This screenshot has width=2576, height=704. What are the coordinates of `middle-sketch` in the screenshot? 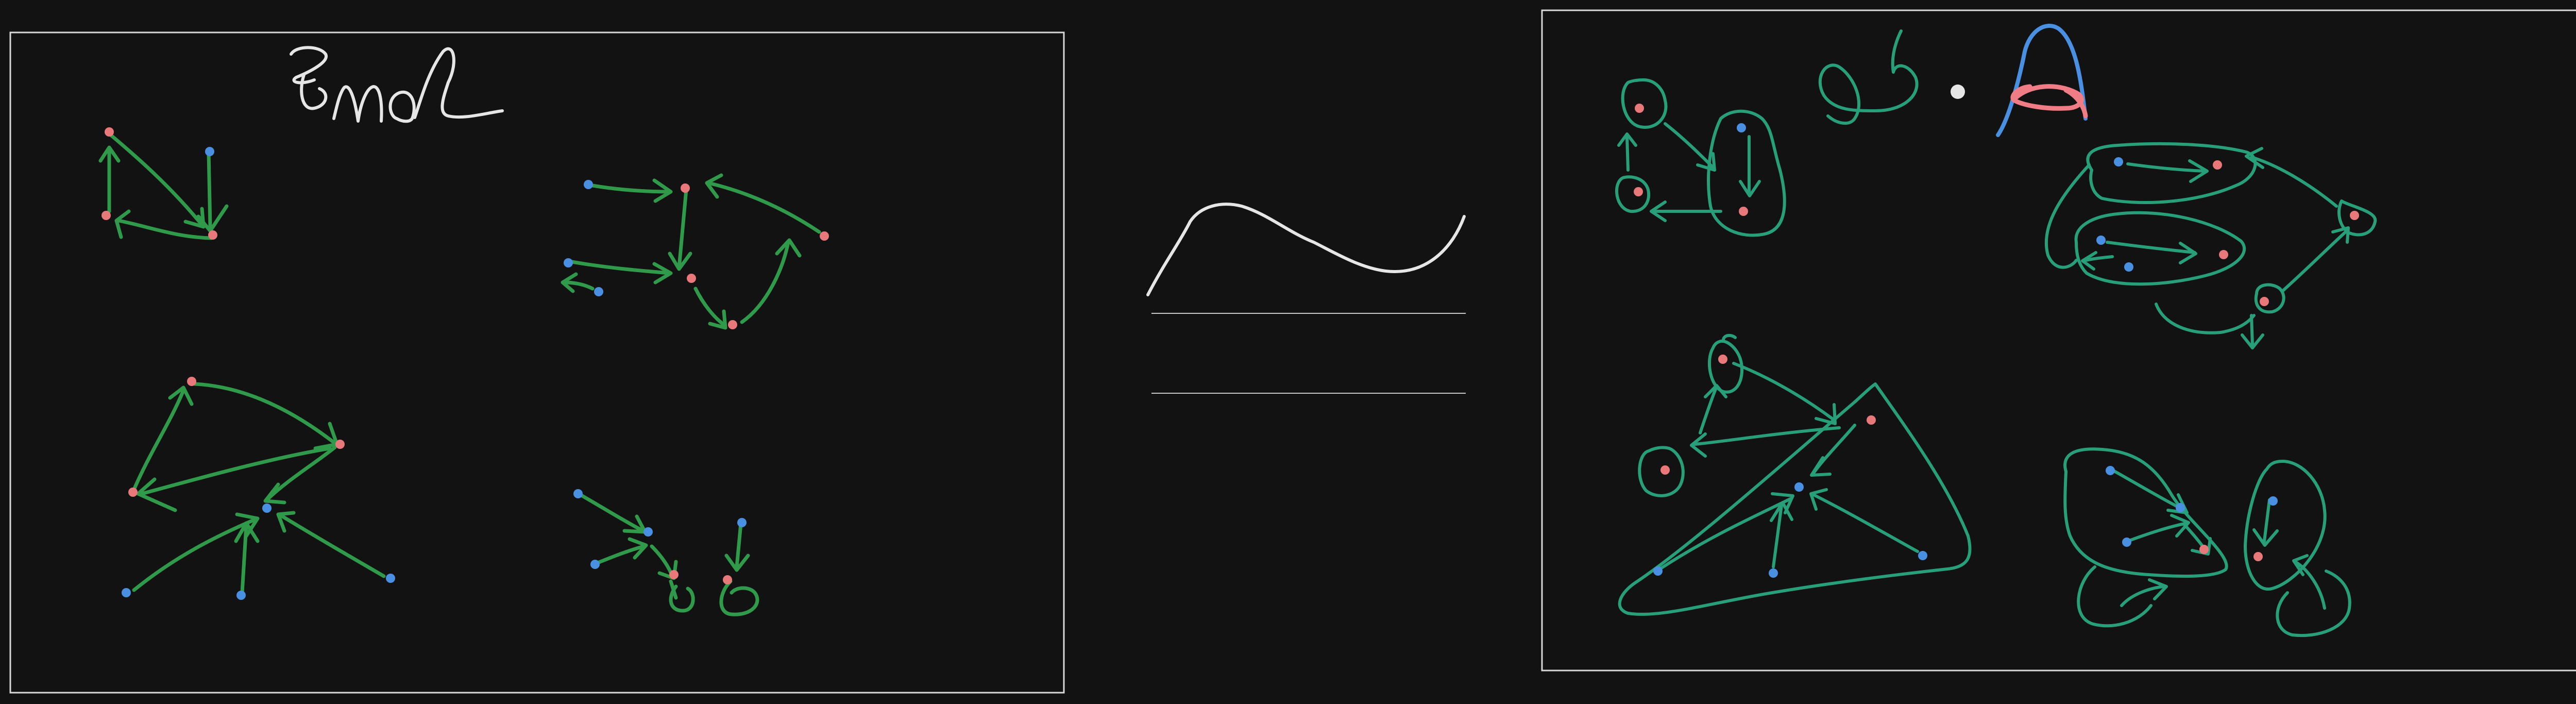 It's located at (1306, 298).